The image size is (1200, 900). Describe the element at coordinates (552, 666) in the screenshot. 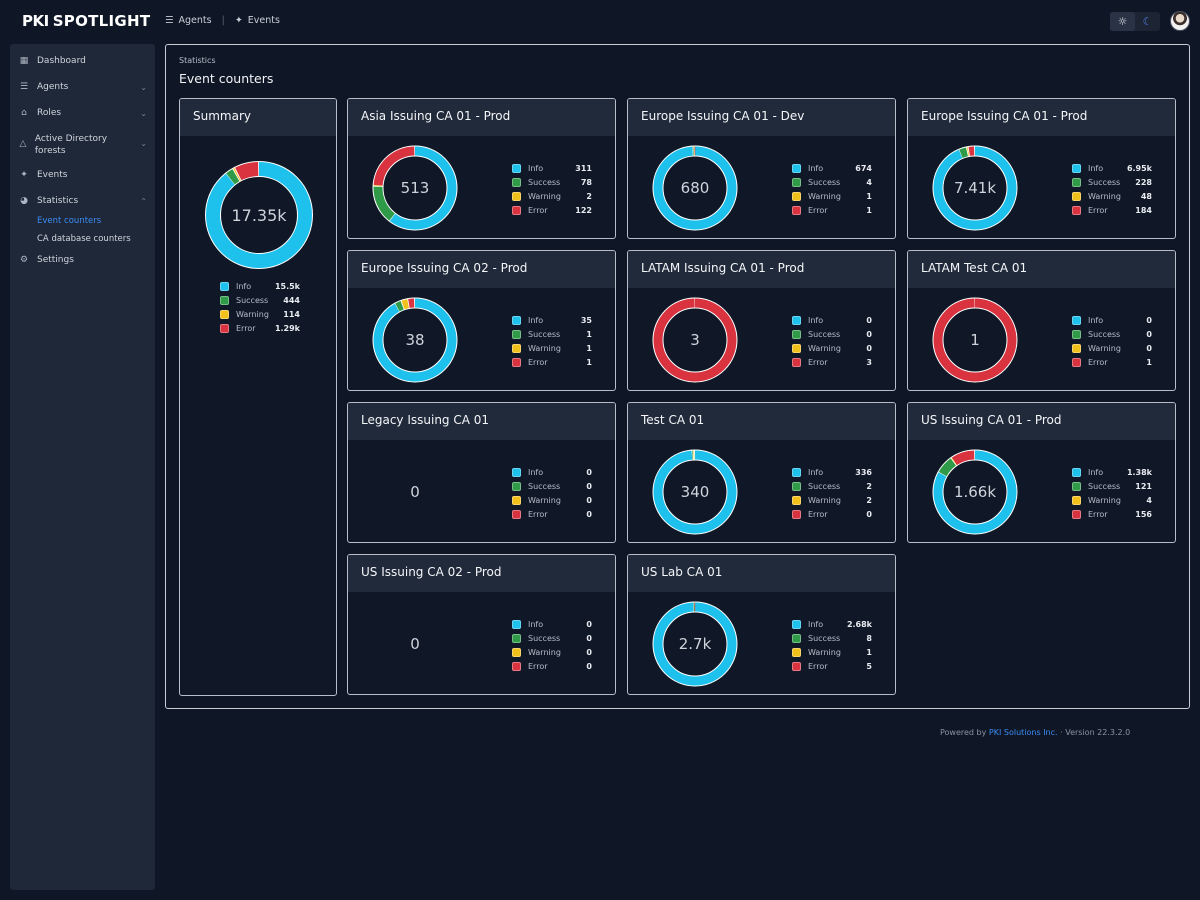

I see `legend-item-error: Error 0` at that location.